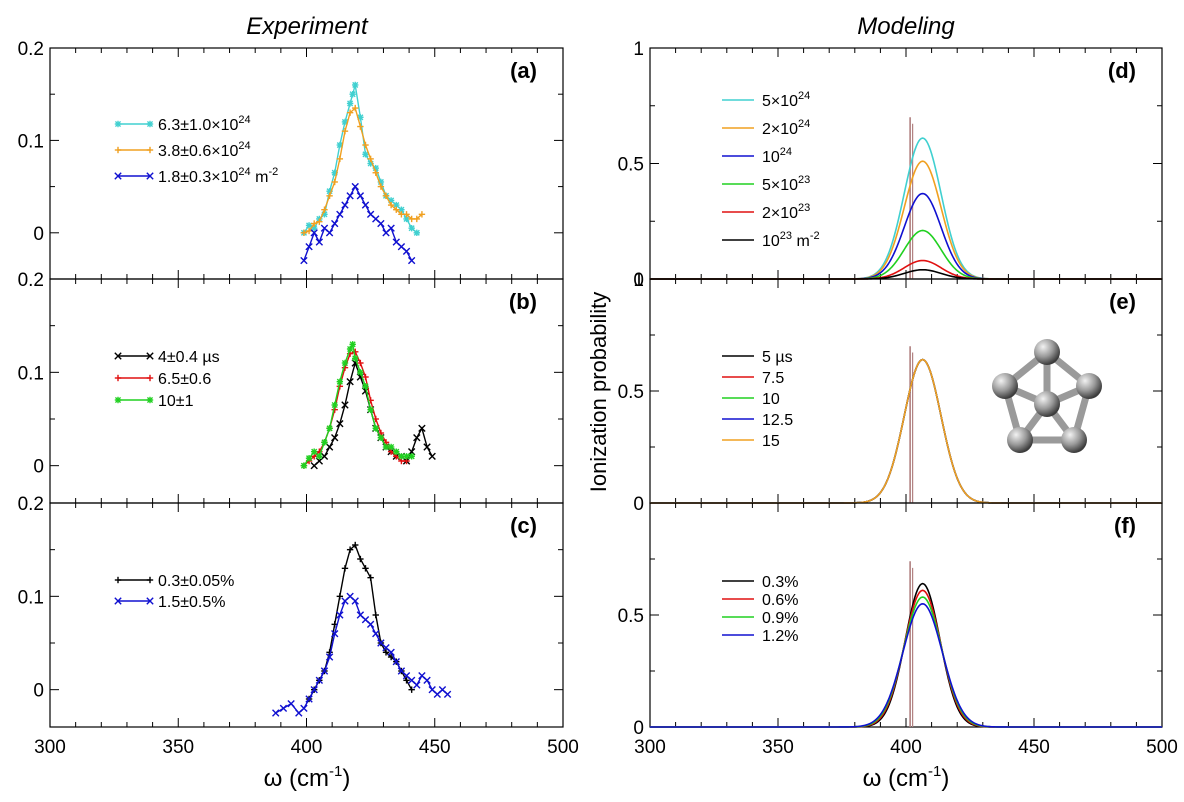 The width and height of the screenshot is (1184, 802). Describe the element at coordinates (31, 280) in the screenshot. I see `y-tick-label: 0.2` at that location.